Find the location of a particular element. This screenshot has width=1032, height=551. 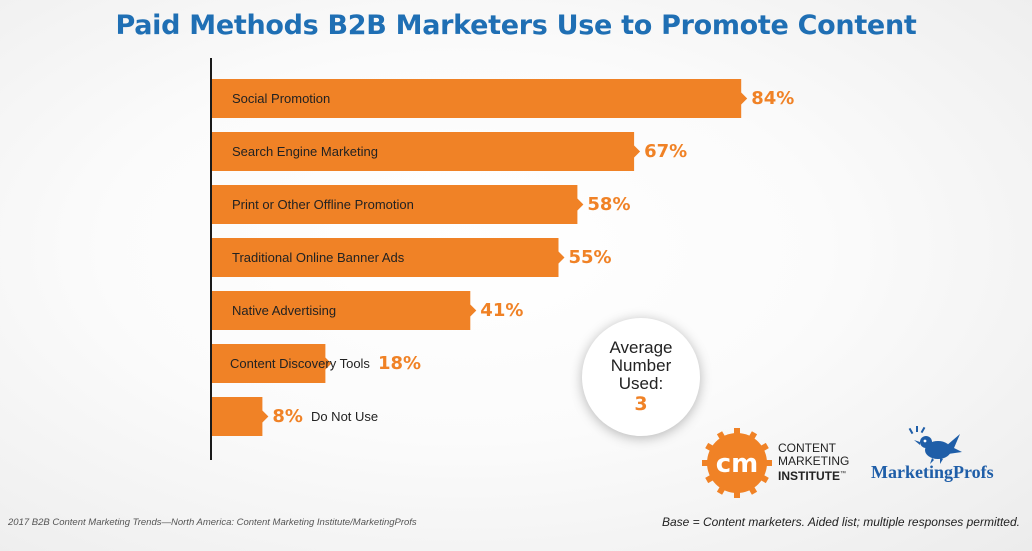

cmi-line-1: CONTENT is located at coordinates (807, 448).